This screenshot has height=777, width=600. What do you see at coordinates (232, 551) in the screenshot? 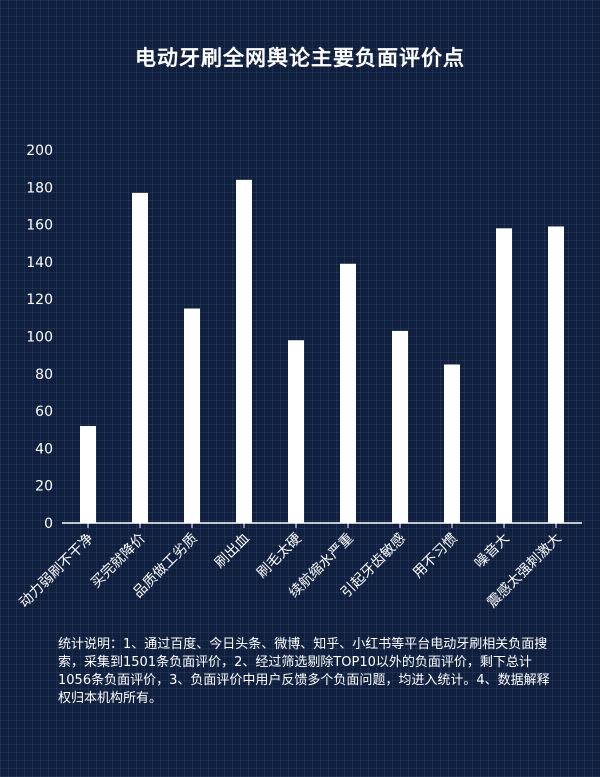
I see `x-tick-label: 刷出血` at bounding box center [232, 551].